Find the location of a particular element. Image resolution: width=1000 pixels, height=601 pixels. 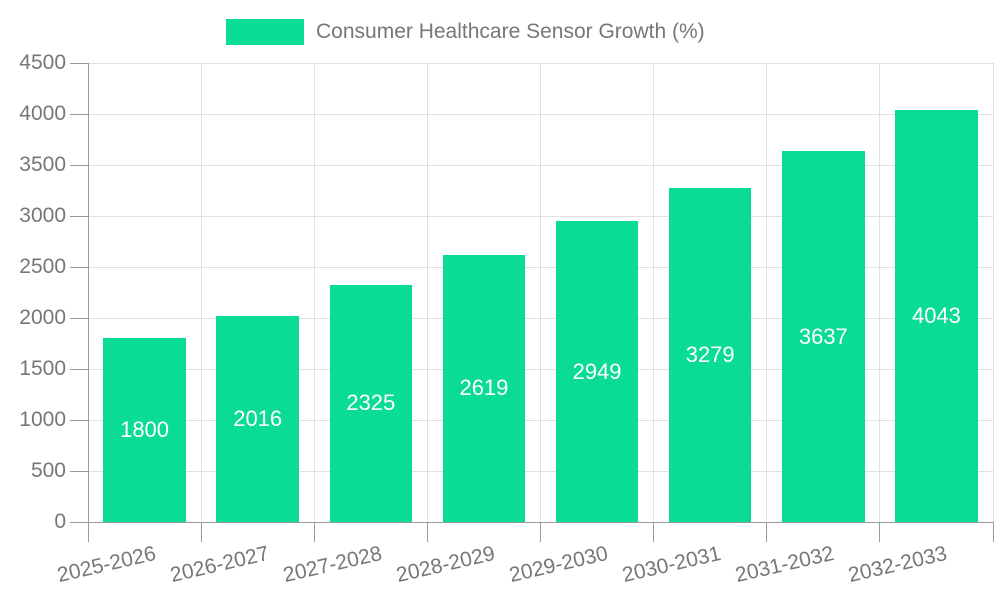

bar-value-label: 1800 is located at coordinates (145, 430).